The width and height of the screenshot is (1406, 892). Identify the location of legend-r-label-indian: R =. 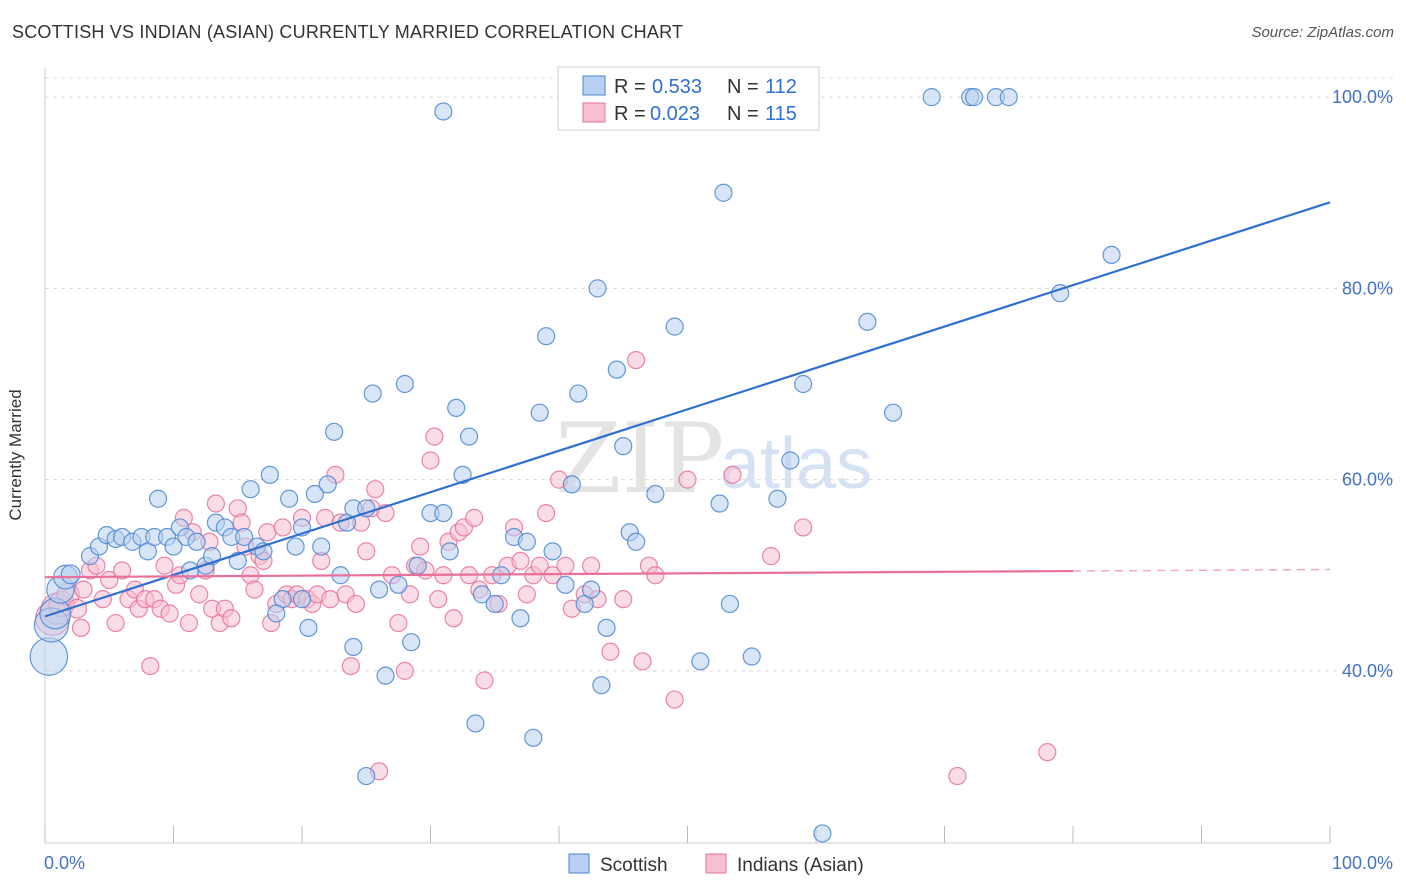
(630, 114).